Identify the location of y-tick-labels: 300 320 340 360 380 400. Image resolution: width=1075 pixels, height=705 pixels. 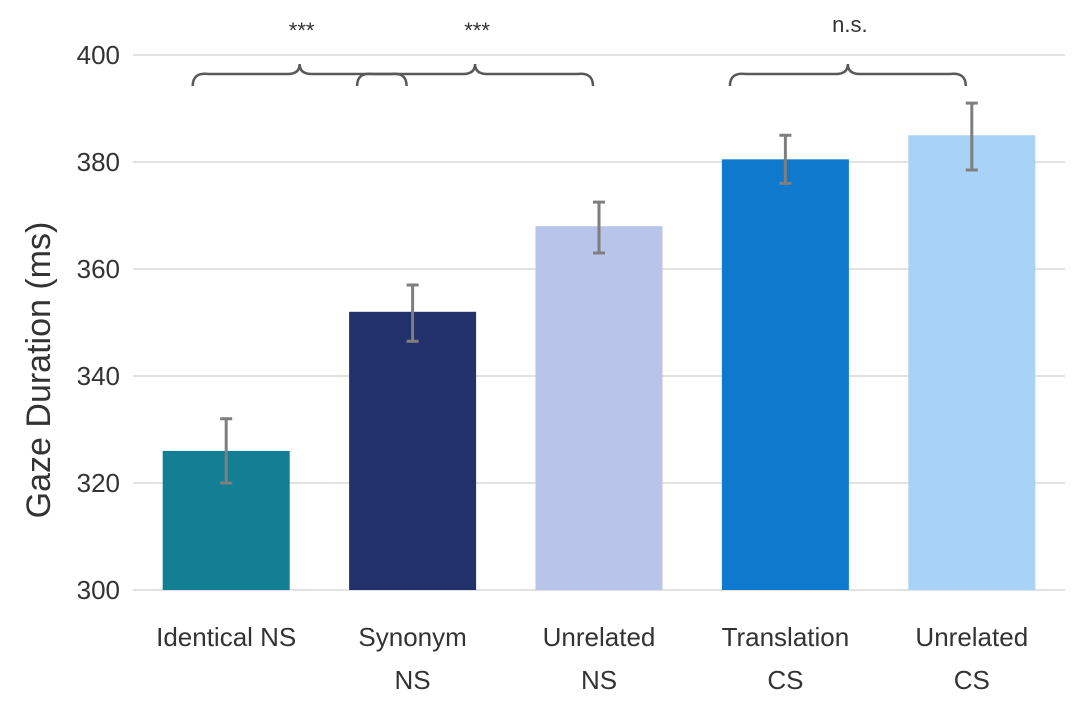
(98, 322).